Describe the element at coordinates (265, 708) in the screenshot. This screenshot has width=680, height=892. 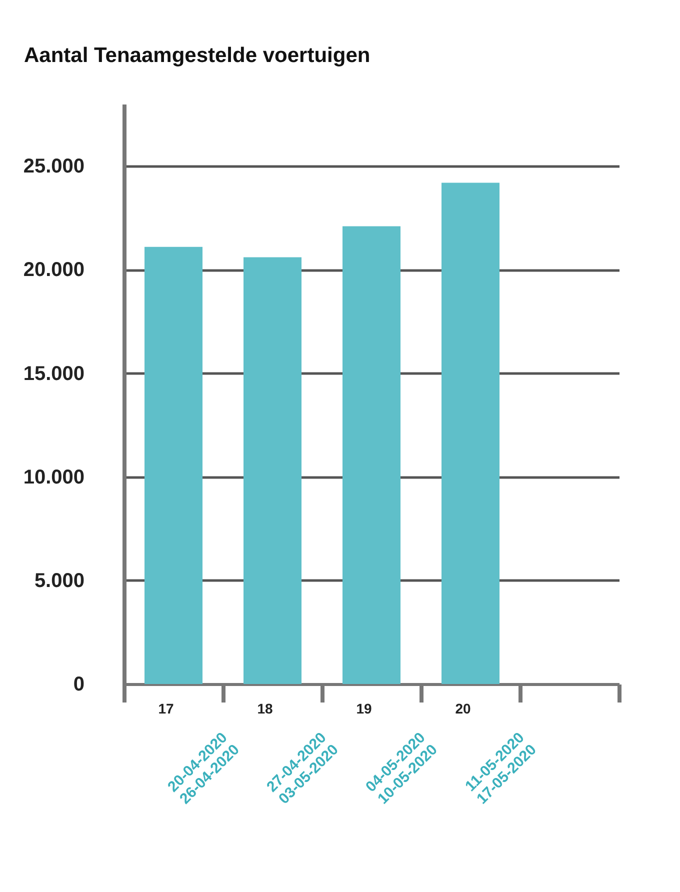
I see `x-tick-label: 18` at that location.